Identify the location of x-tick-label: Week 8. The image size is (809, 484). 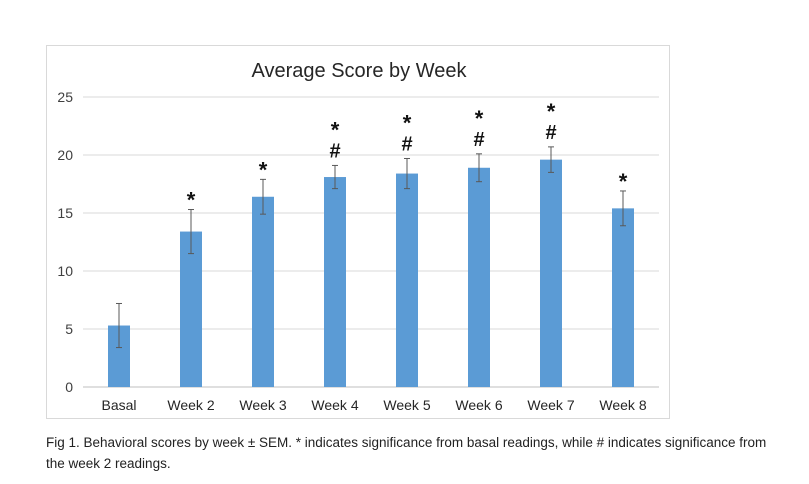
(622, 405).